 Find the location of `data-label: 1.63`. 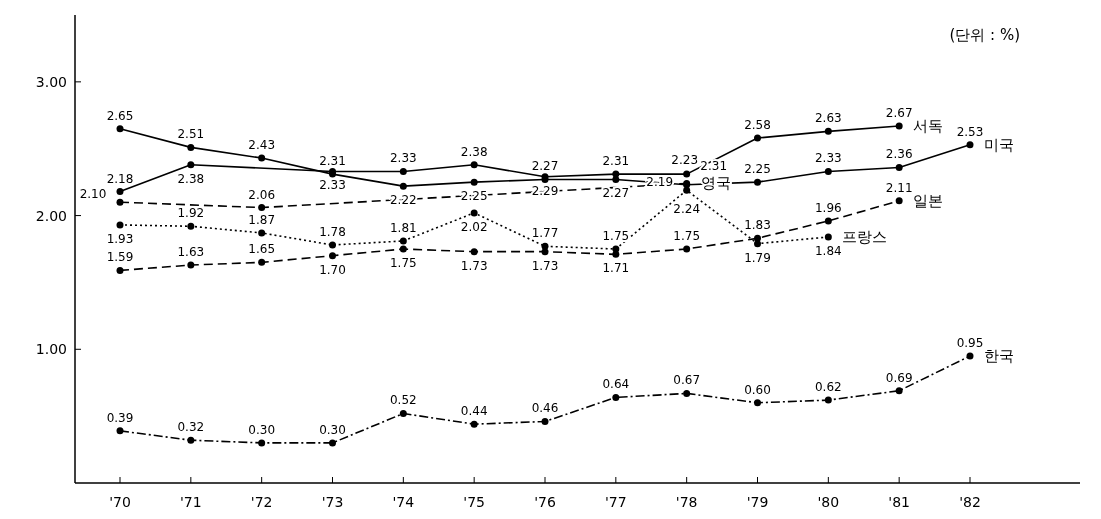

data-label: 1.63 is located at coordinates (191, 252).